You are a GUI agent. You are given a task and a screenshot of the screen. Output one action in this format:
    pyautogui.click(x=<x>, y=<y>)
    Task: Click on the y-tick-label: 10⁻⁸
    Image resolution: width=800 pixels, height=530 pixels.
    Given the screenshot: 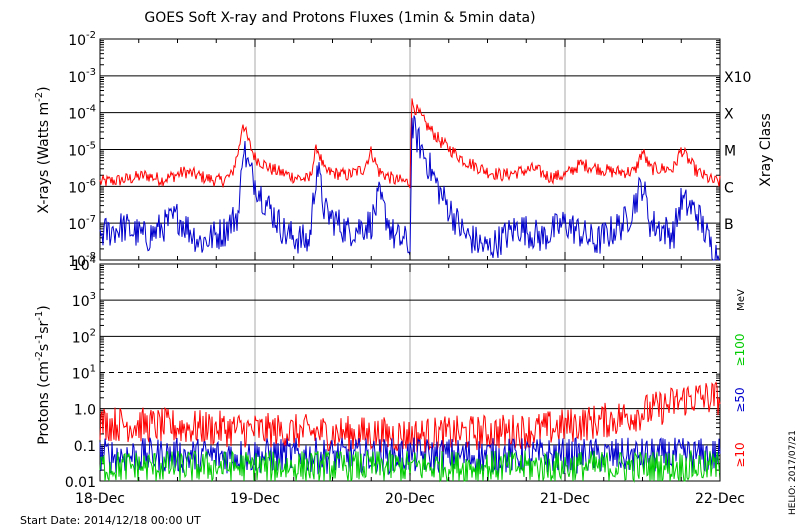 What is the action you would take?
    pyautogui.click(x=82, y=260)
    